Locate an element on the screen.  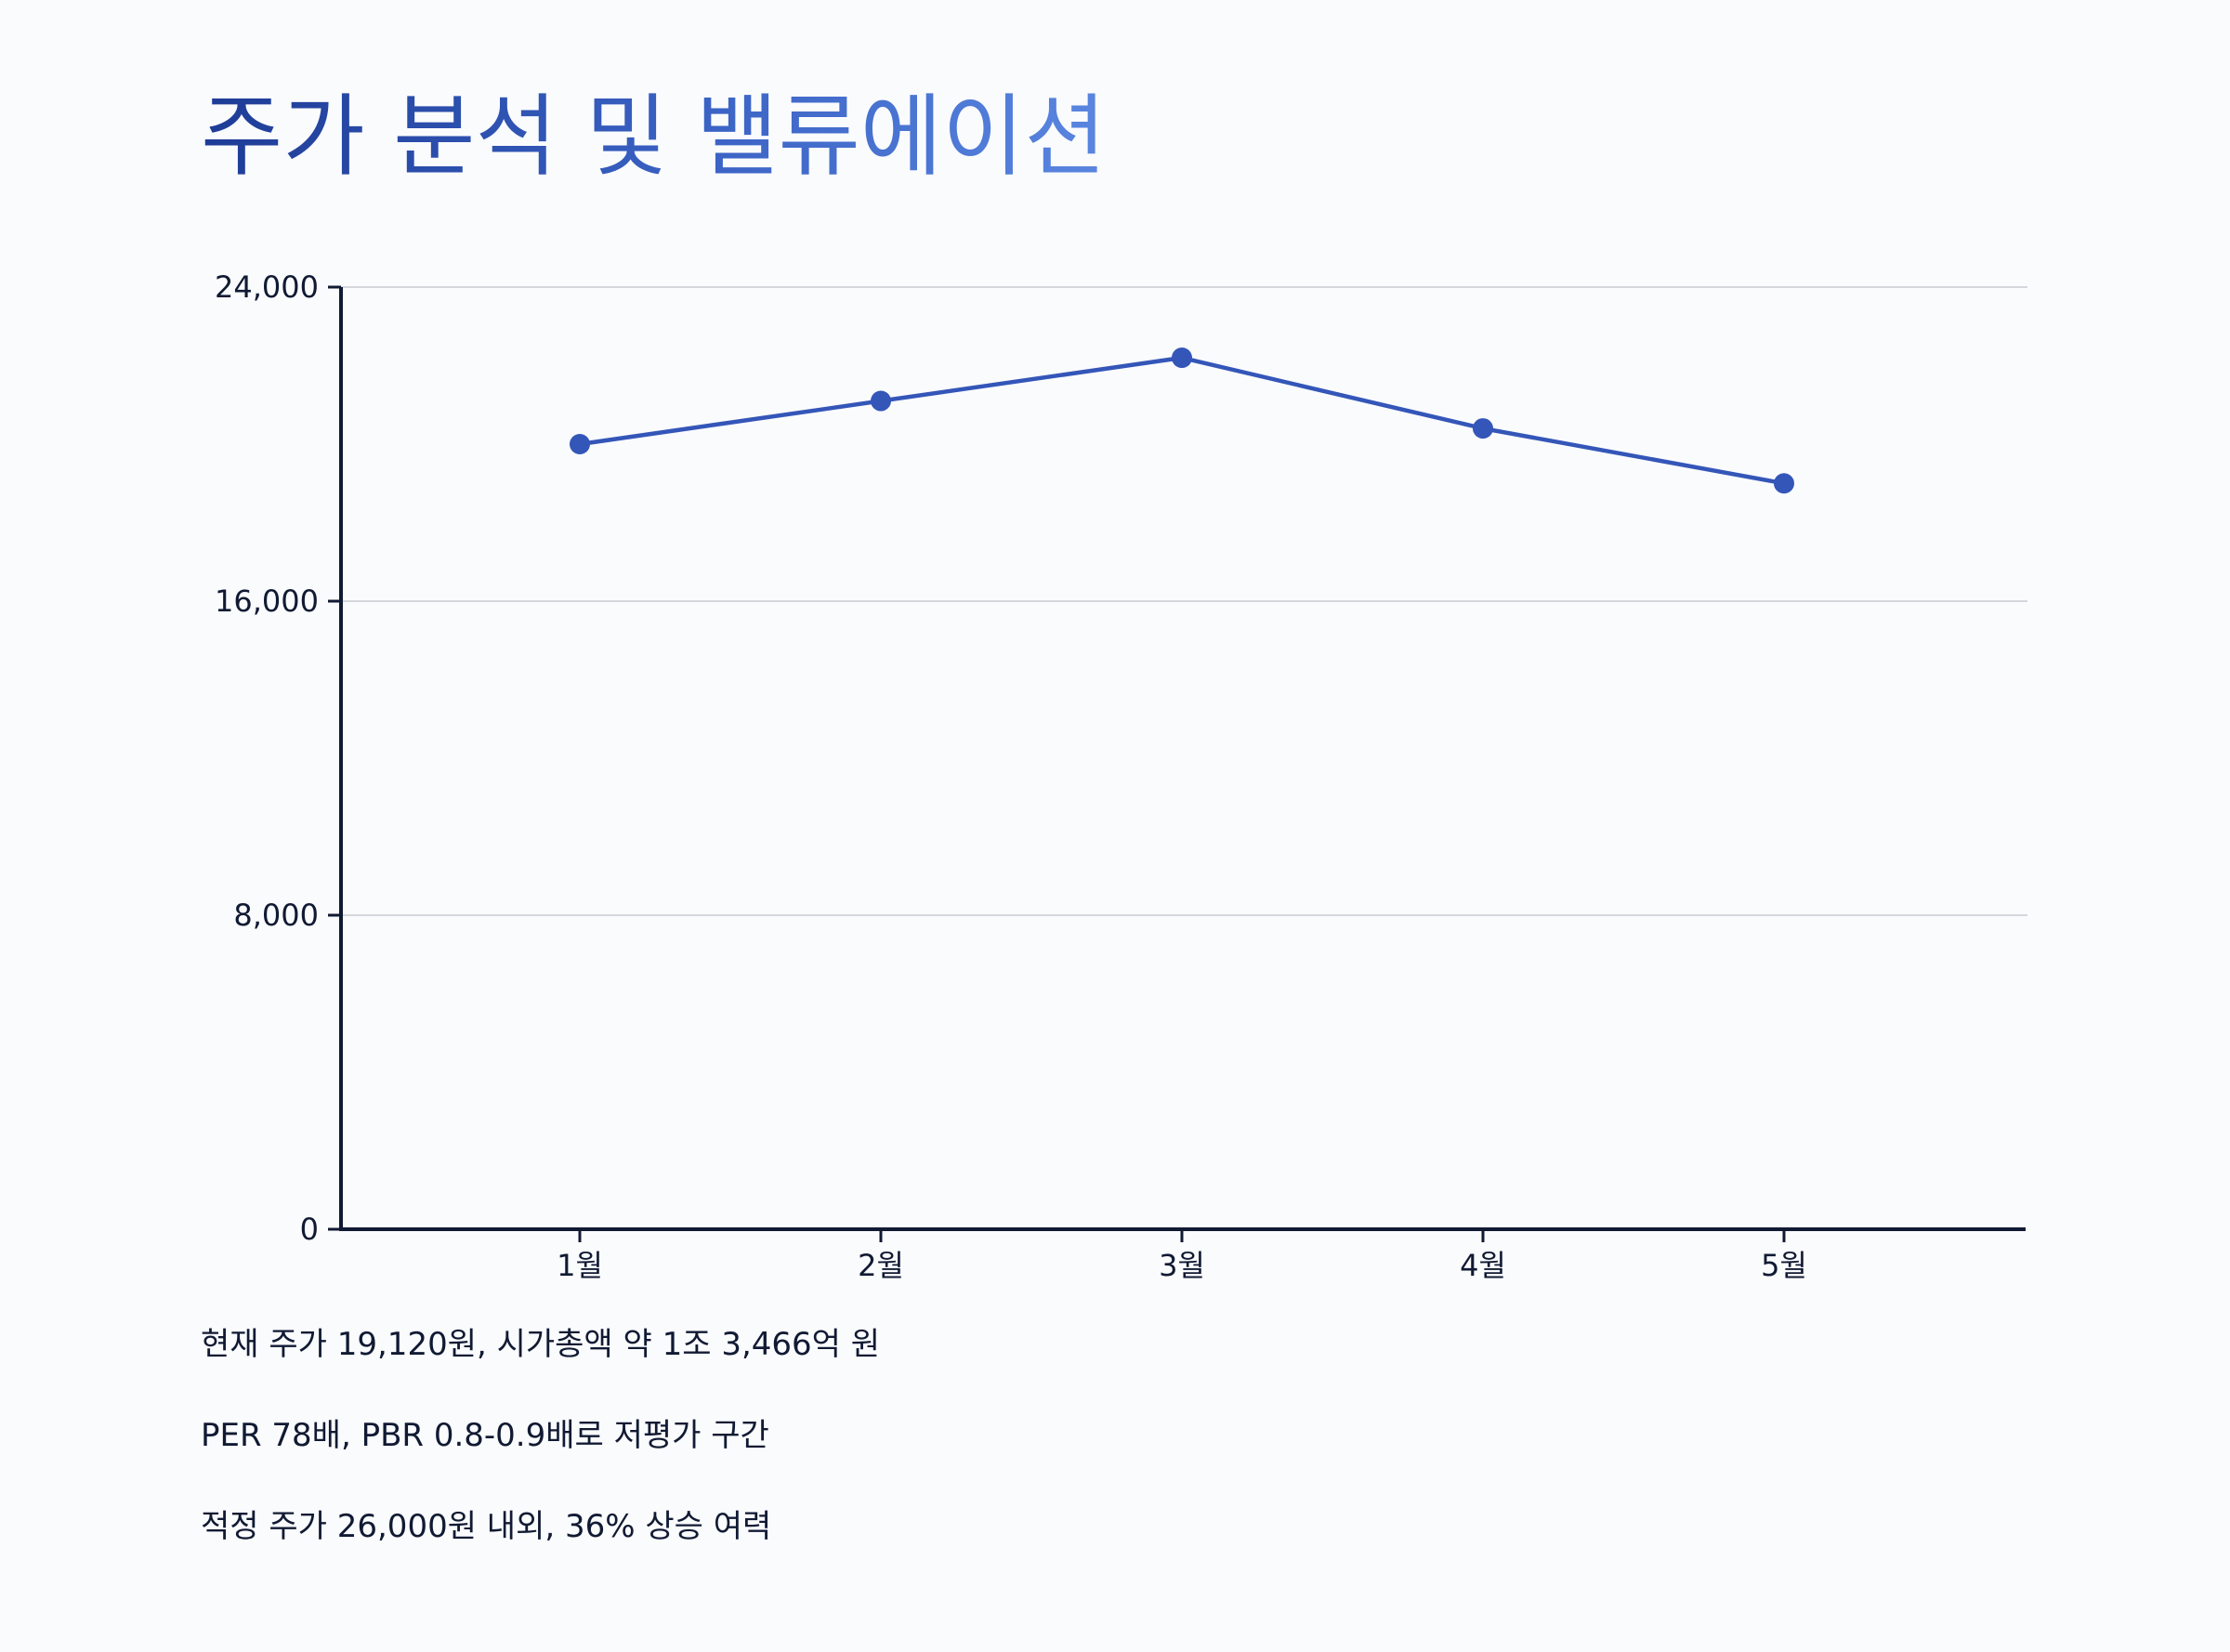
x-tick-label: 5월 is located at coordinates (1784, 1266).